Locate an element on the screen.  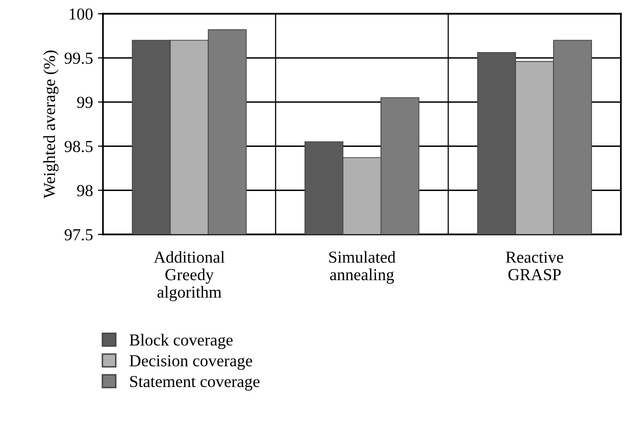
y-axis-title: Weighted average (%) is located at coordinates (51, 124).